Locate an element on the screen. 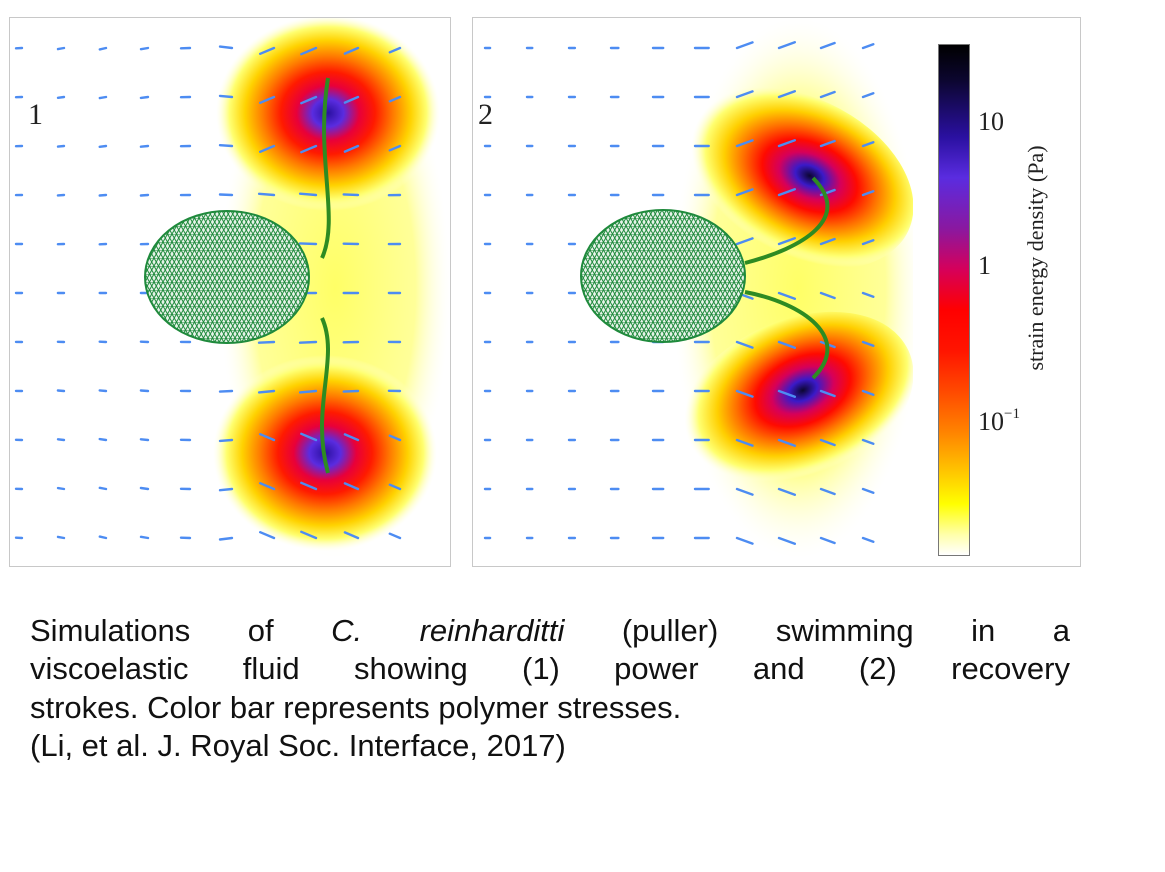  stress-hotspot-lower is located at coordinates (794, 403).